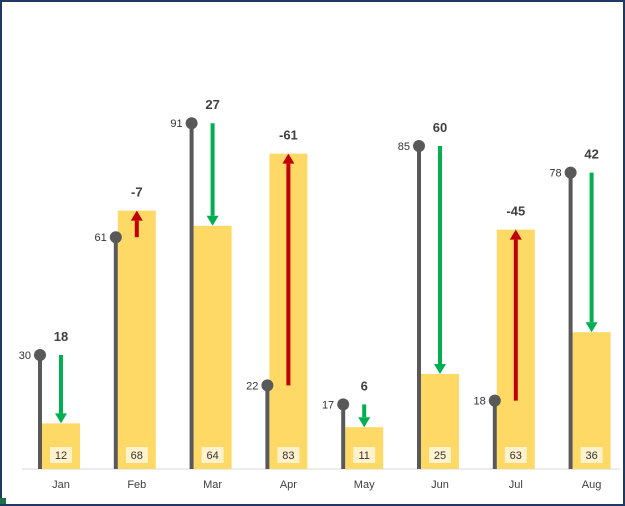 The width and height of the screenshot is (625, 506). I want to click on bar-feb, so click(136, 339).